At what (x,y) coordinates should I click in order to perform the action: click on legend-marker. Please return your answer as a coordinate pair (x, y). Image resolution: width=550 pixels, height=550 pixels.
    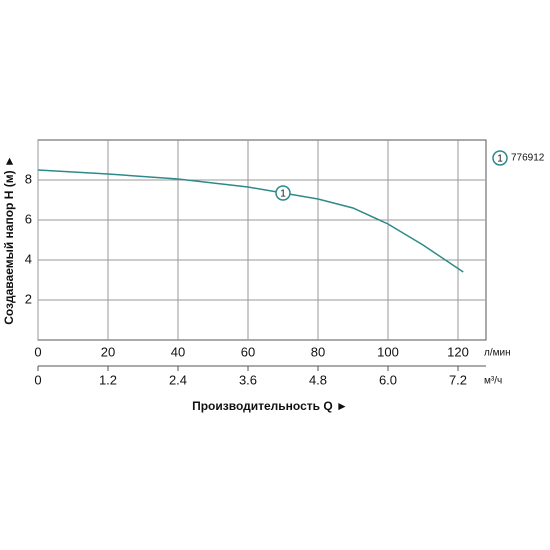
    Looking at the image, I should click on (500, 158).